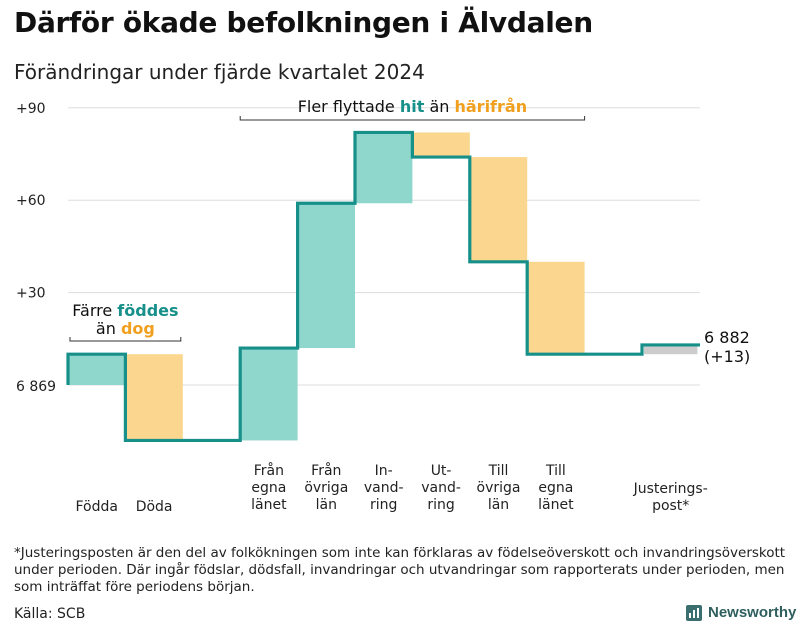  Describe the element at coordinates (125, 339) in the screenshot. I see `annotation-births-bracket` at that location.